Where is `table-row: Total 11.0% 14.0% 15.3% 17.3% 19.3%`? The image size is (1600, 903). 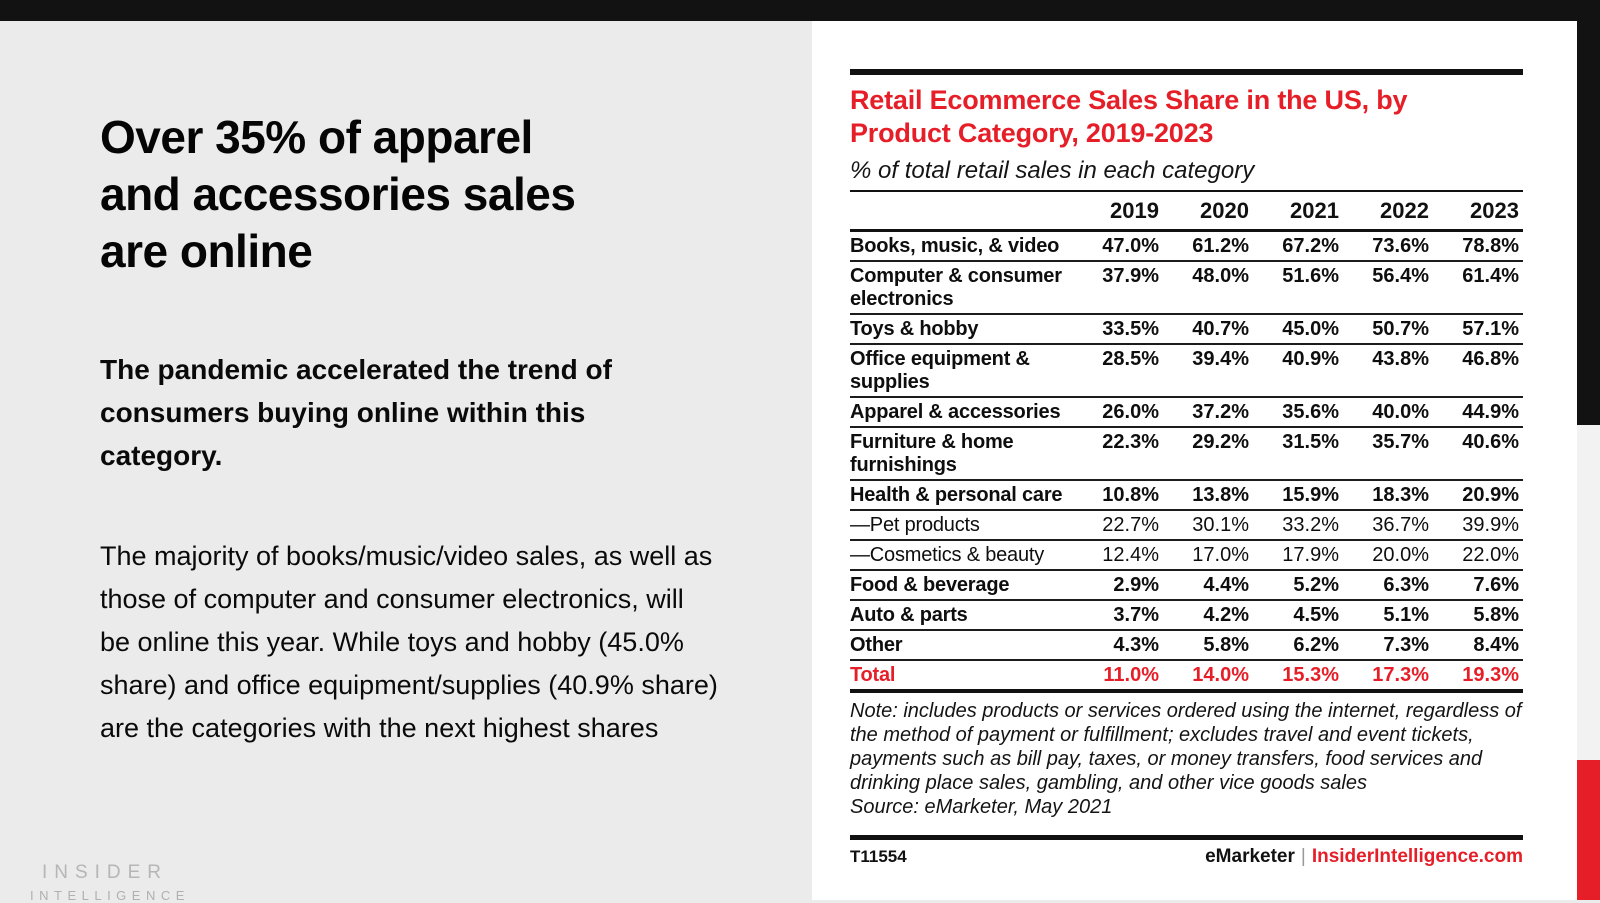
table-row: Total 11.0% 14.0% 15.3% 17.3% 19.3% is located at coordinates (1186, 676).